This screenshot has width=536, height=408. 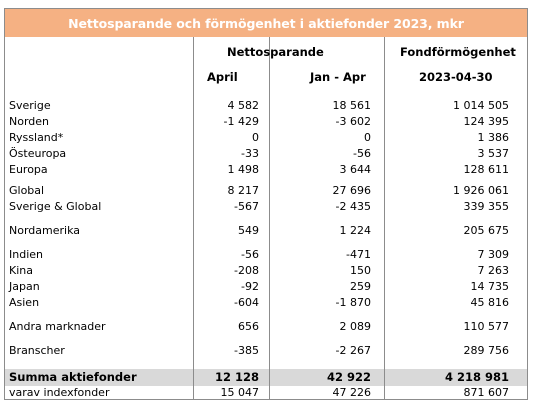 What do you see at coordinates (352, 105) in the screenshot?
I see `cell-jan-apr: 18 561` at bounding box center [352, 105].